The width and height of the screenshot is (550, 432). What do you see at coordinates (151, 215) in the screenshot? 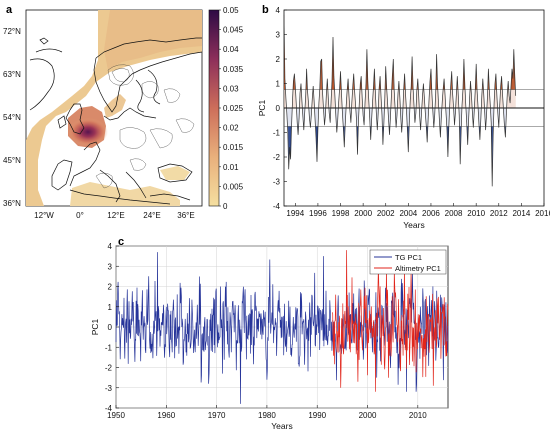
I see `lon-tick-label: 24°E` at bounding box center [151, 215].